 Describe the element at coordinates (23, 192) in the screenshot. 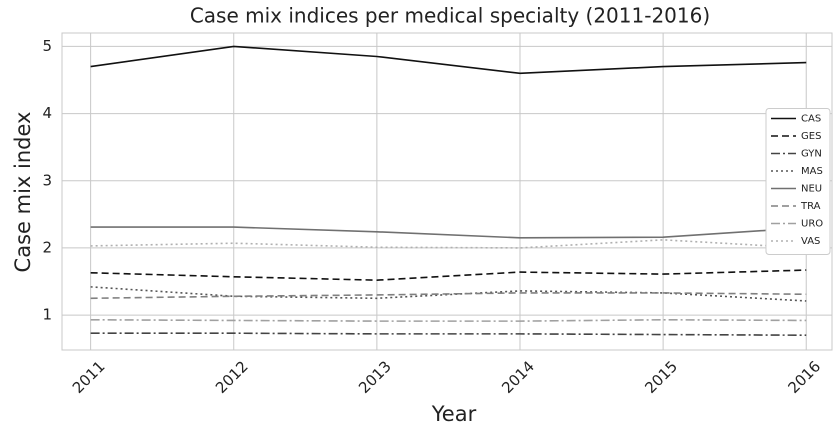

I see `y-axis-label: Case mix index` at that location.